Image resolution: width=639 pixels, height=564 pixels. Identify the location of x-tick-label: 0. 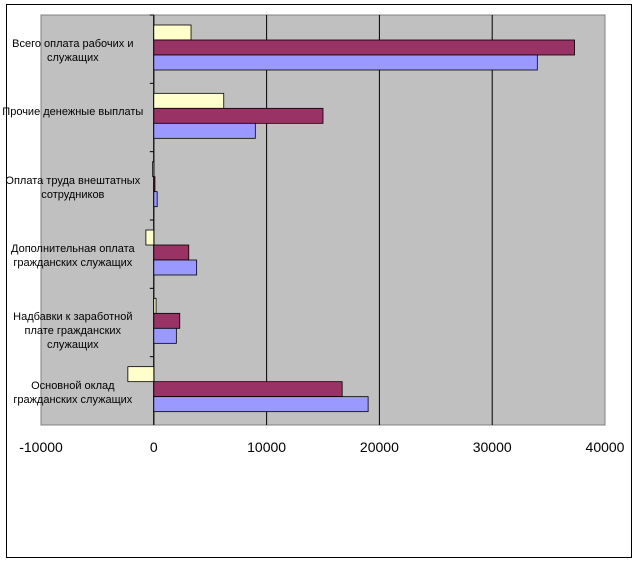
(153, 447).